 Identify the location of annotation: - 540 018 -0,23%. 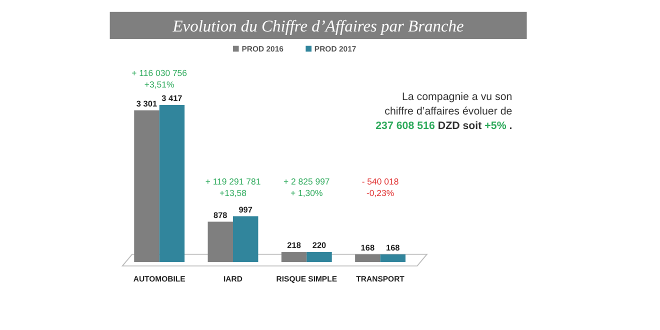
(380, 187).